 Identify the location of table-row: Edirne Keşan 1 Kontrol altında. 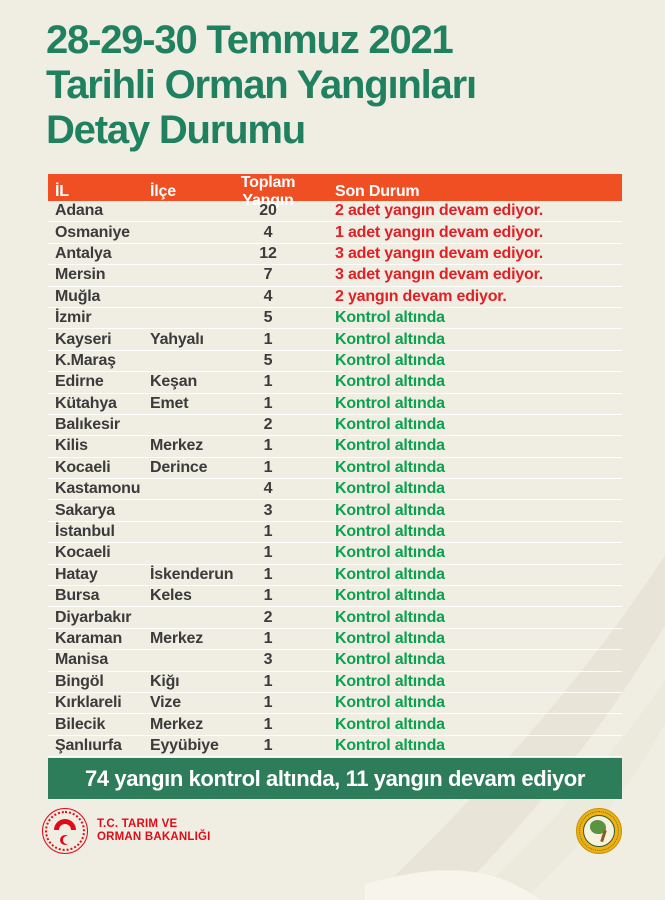
(335, 383).